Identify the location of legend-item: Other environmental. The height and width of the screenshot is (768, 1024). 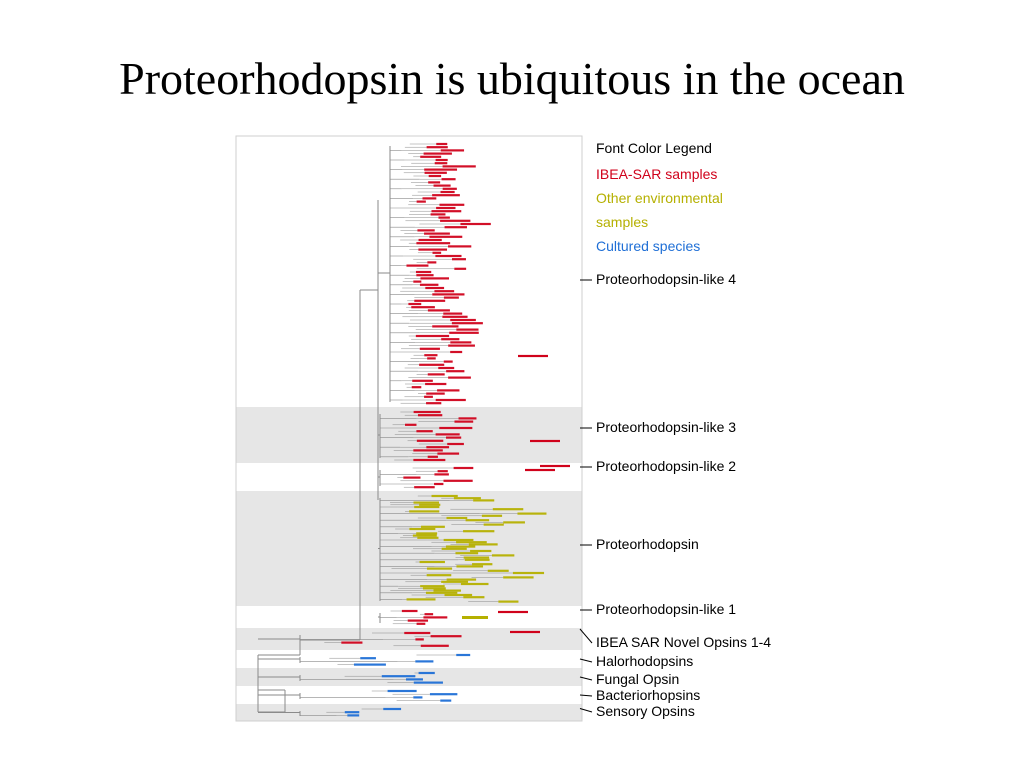
(659, 198).